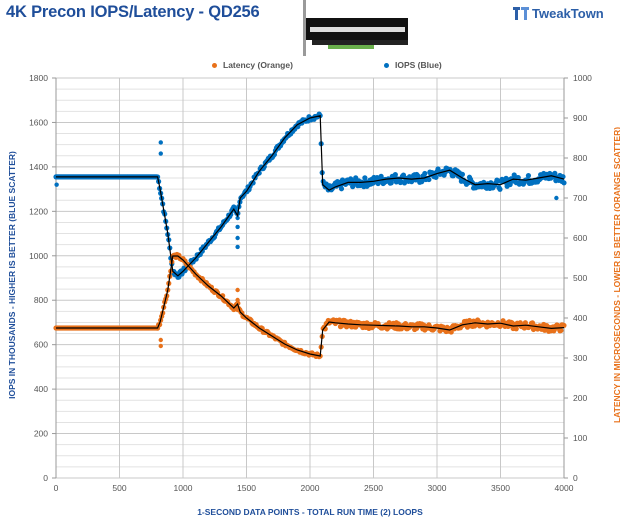  I want to click on y-tick-label: 600, so click(41, 345).